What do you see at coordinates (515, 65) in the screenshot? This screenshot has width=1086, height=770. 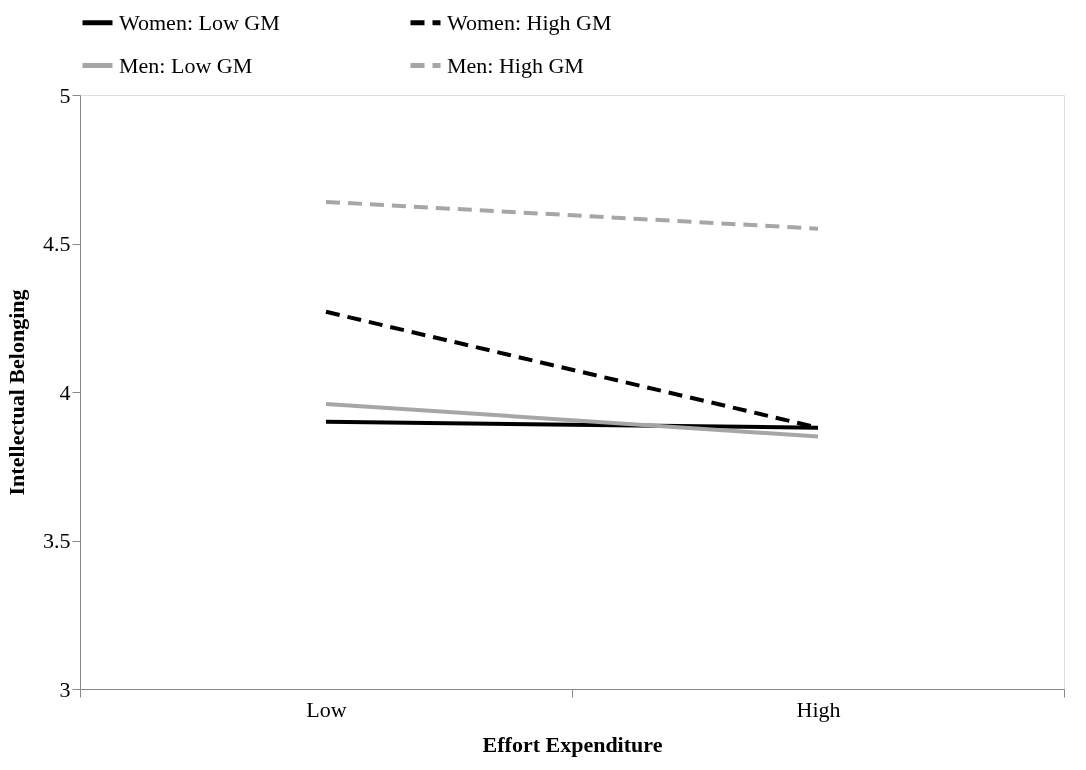 I see `legend-label: Men: High GM` at bounding box center [515, 65].